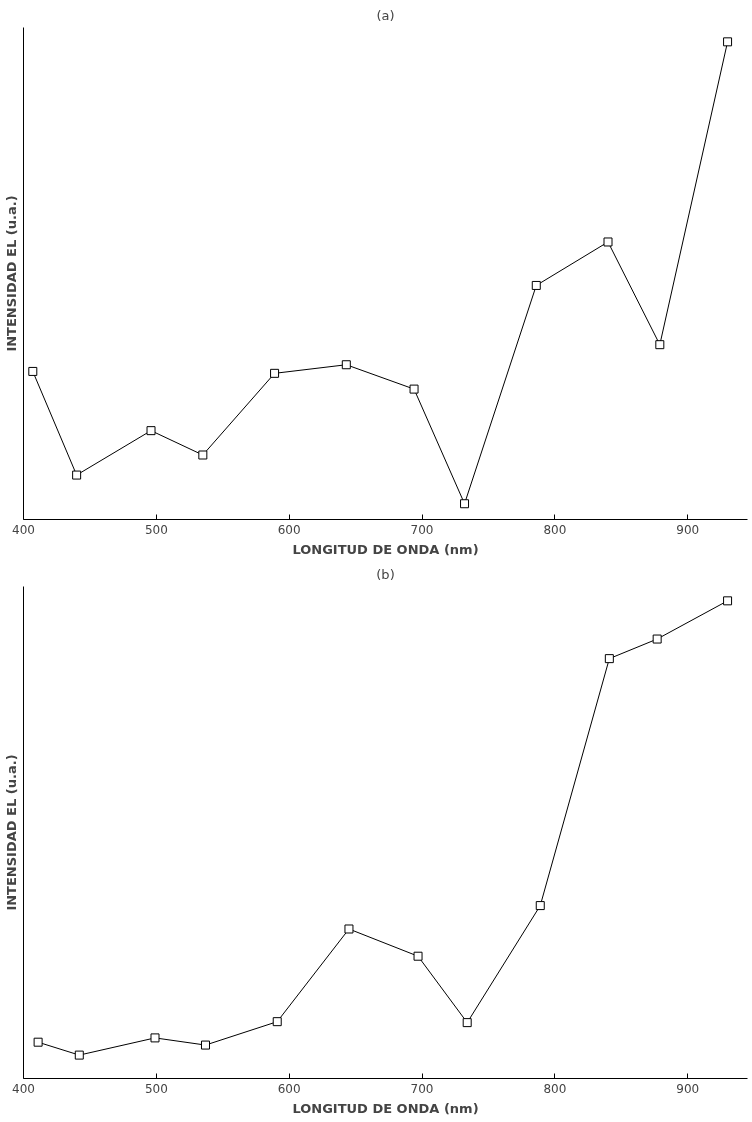  What do you see at coordinates (385, 15) in the screenshot?
I see `chart-title: (a)` at bounding box center [385, 15].